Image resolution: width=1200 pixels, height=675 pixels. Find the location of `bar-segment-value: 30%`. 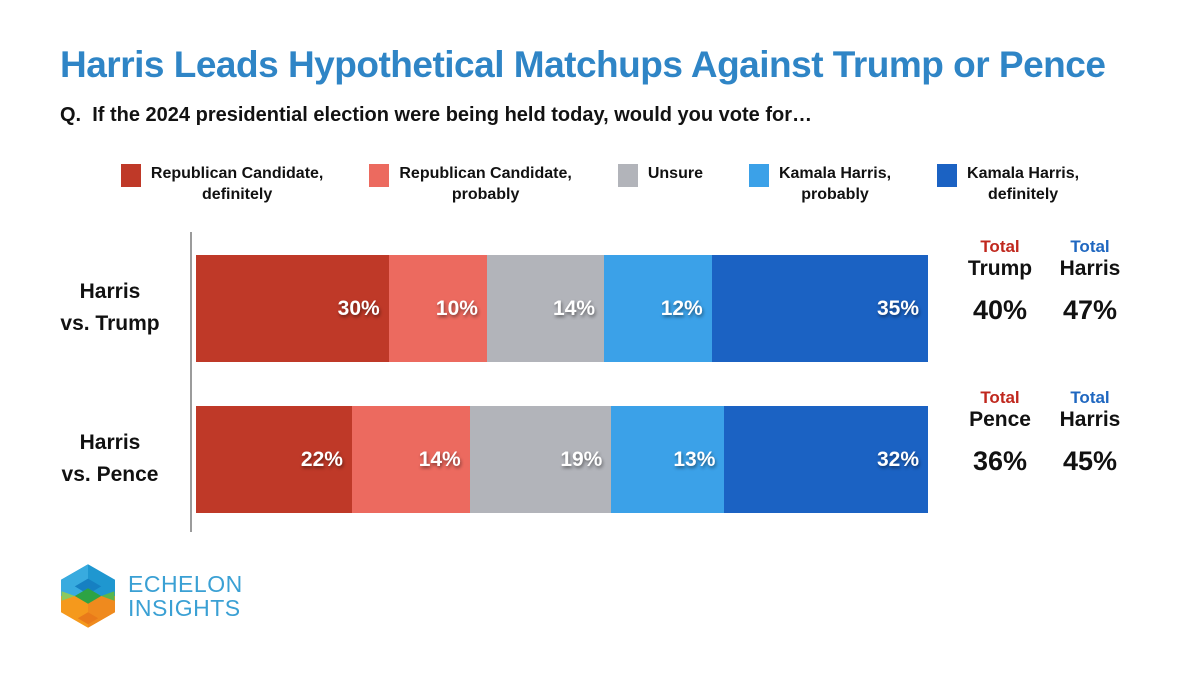

bar-segment-value: 30% is located at coordinates (358, 308).